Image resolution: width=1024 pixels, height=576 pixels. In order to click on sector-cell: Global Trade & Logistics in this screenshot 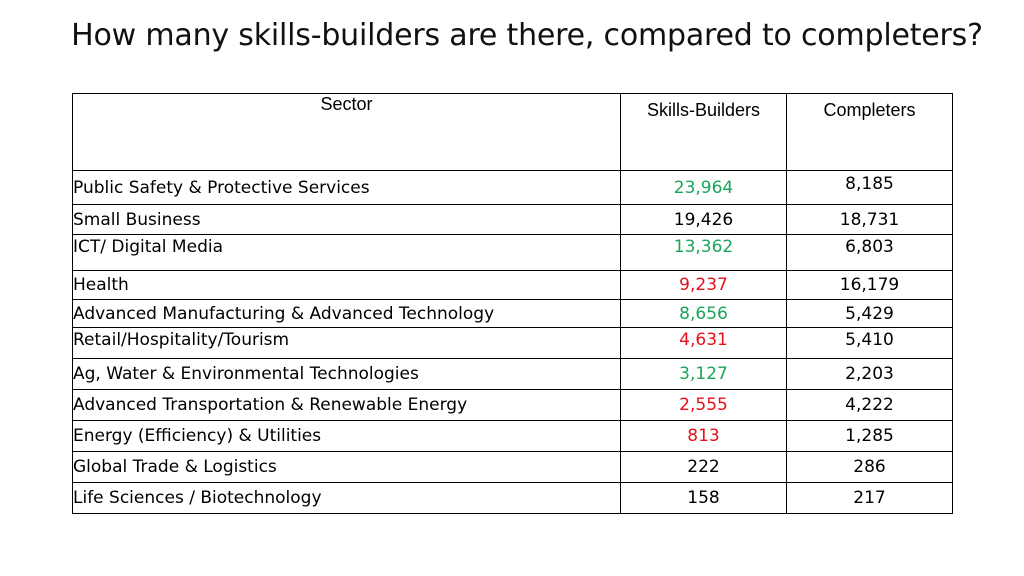, I will do `click(346, 467)`.